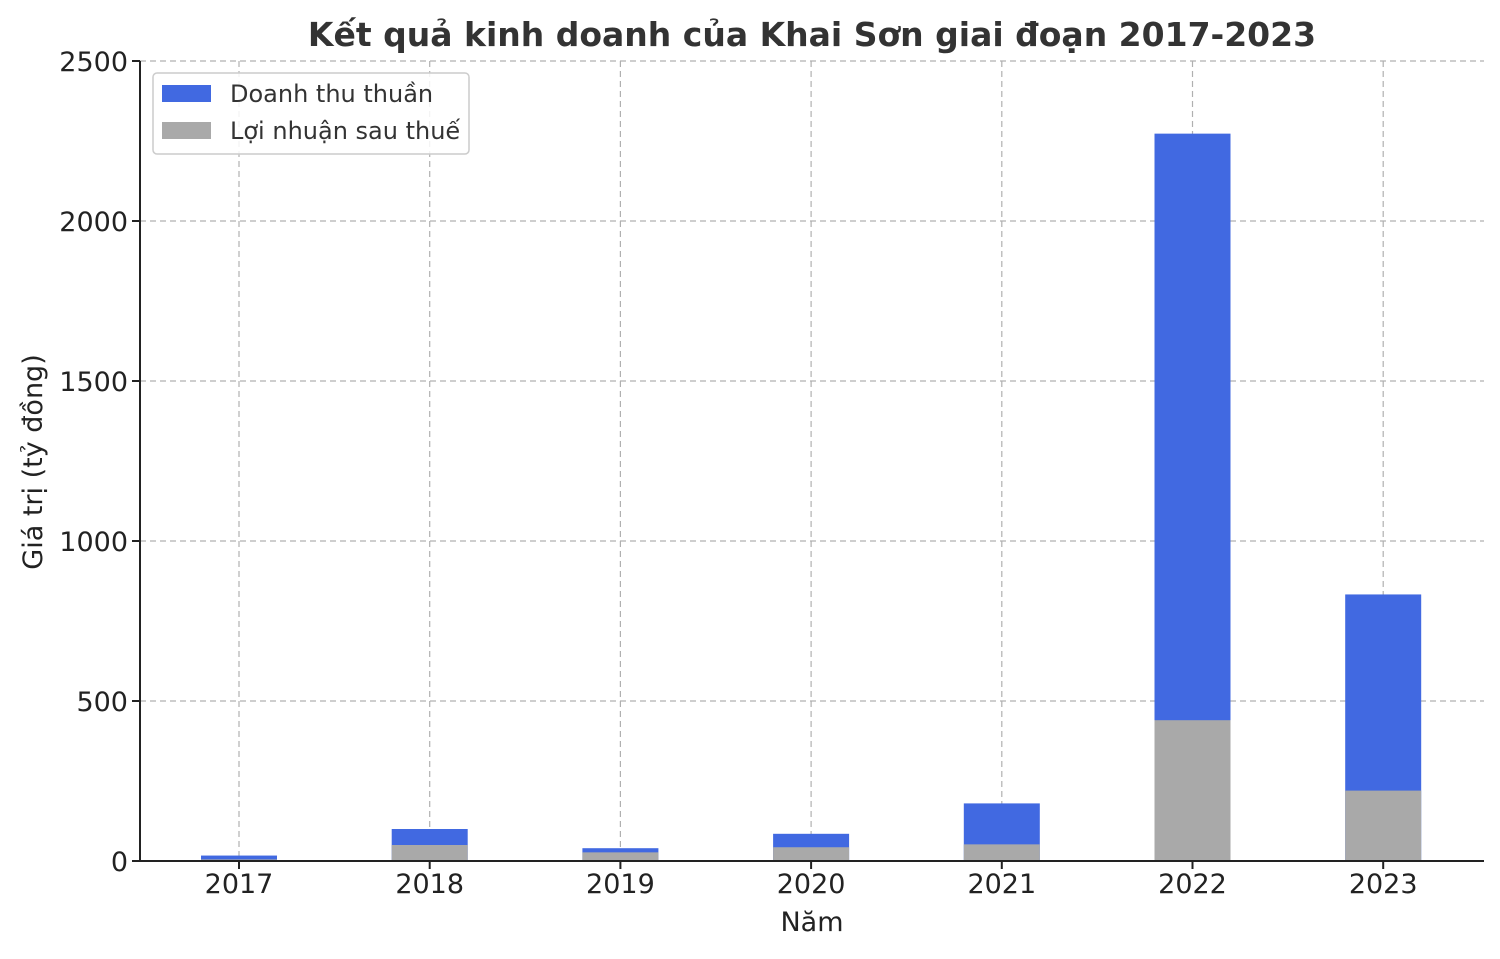 The image size is (1500, 959). Describe the element at coordinates (102, 702) in the screenshot. I see `y-tick-label: 500` at that location.